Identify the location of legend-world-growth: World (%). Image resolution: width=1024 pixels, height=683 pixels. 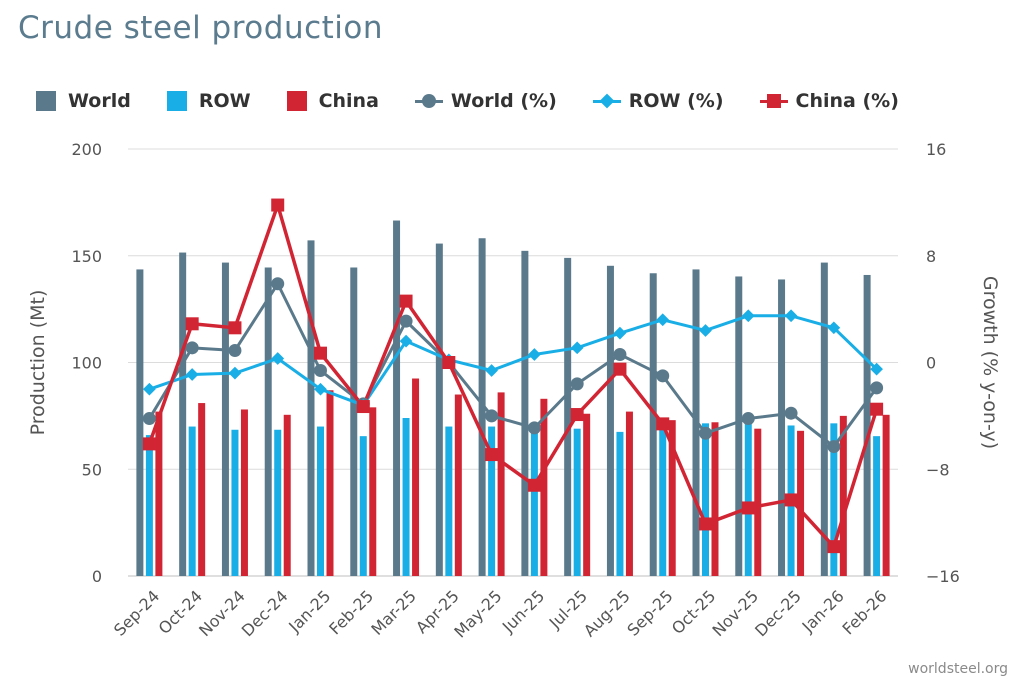
(485, 101).